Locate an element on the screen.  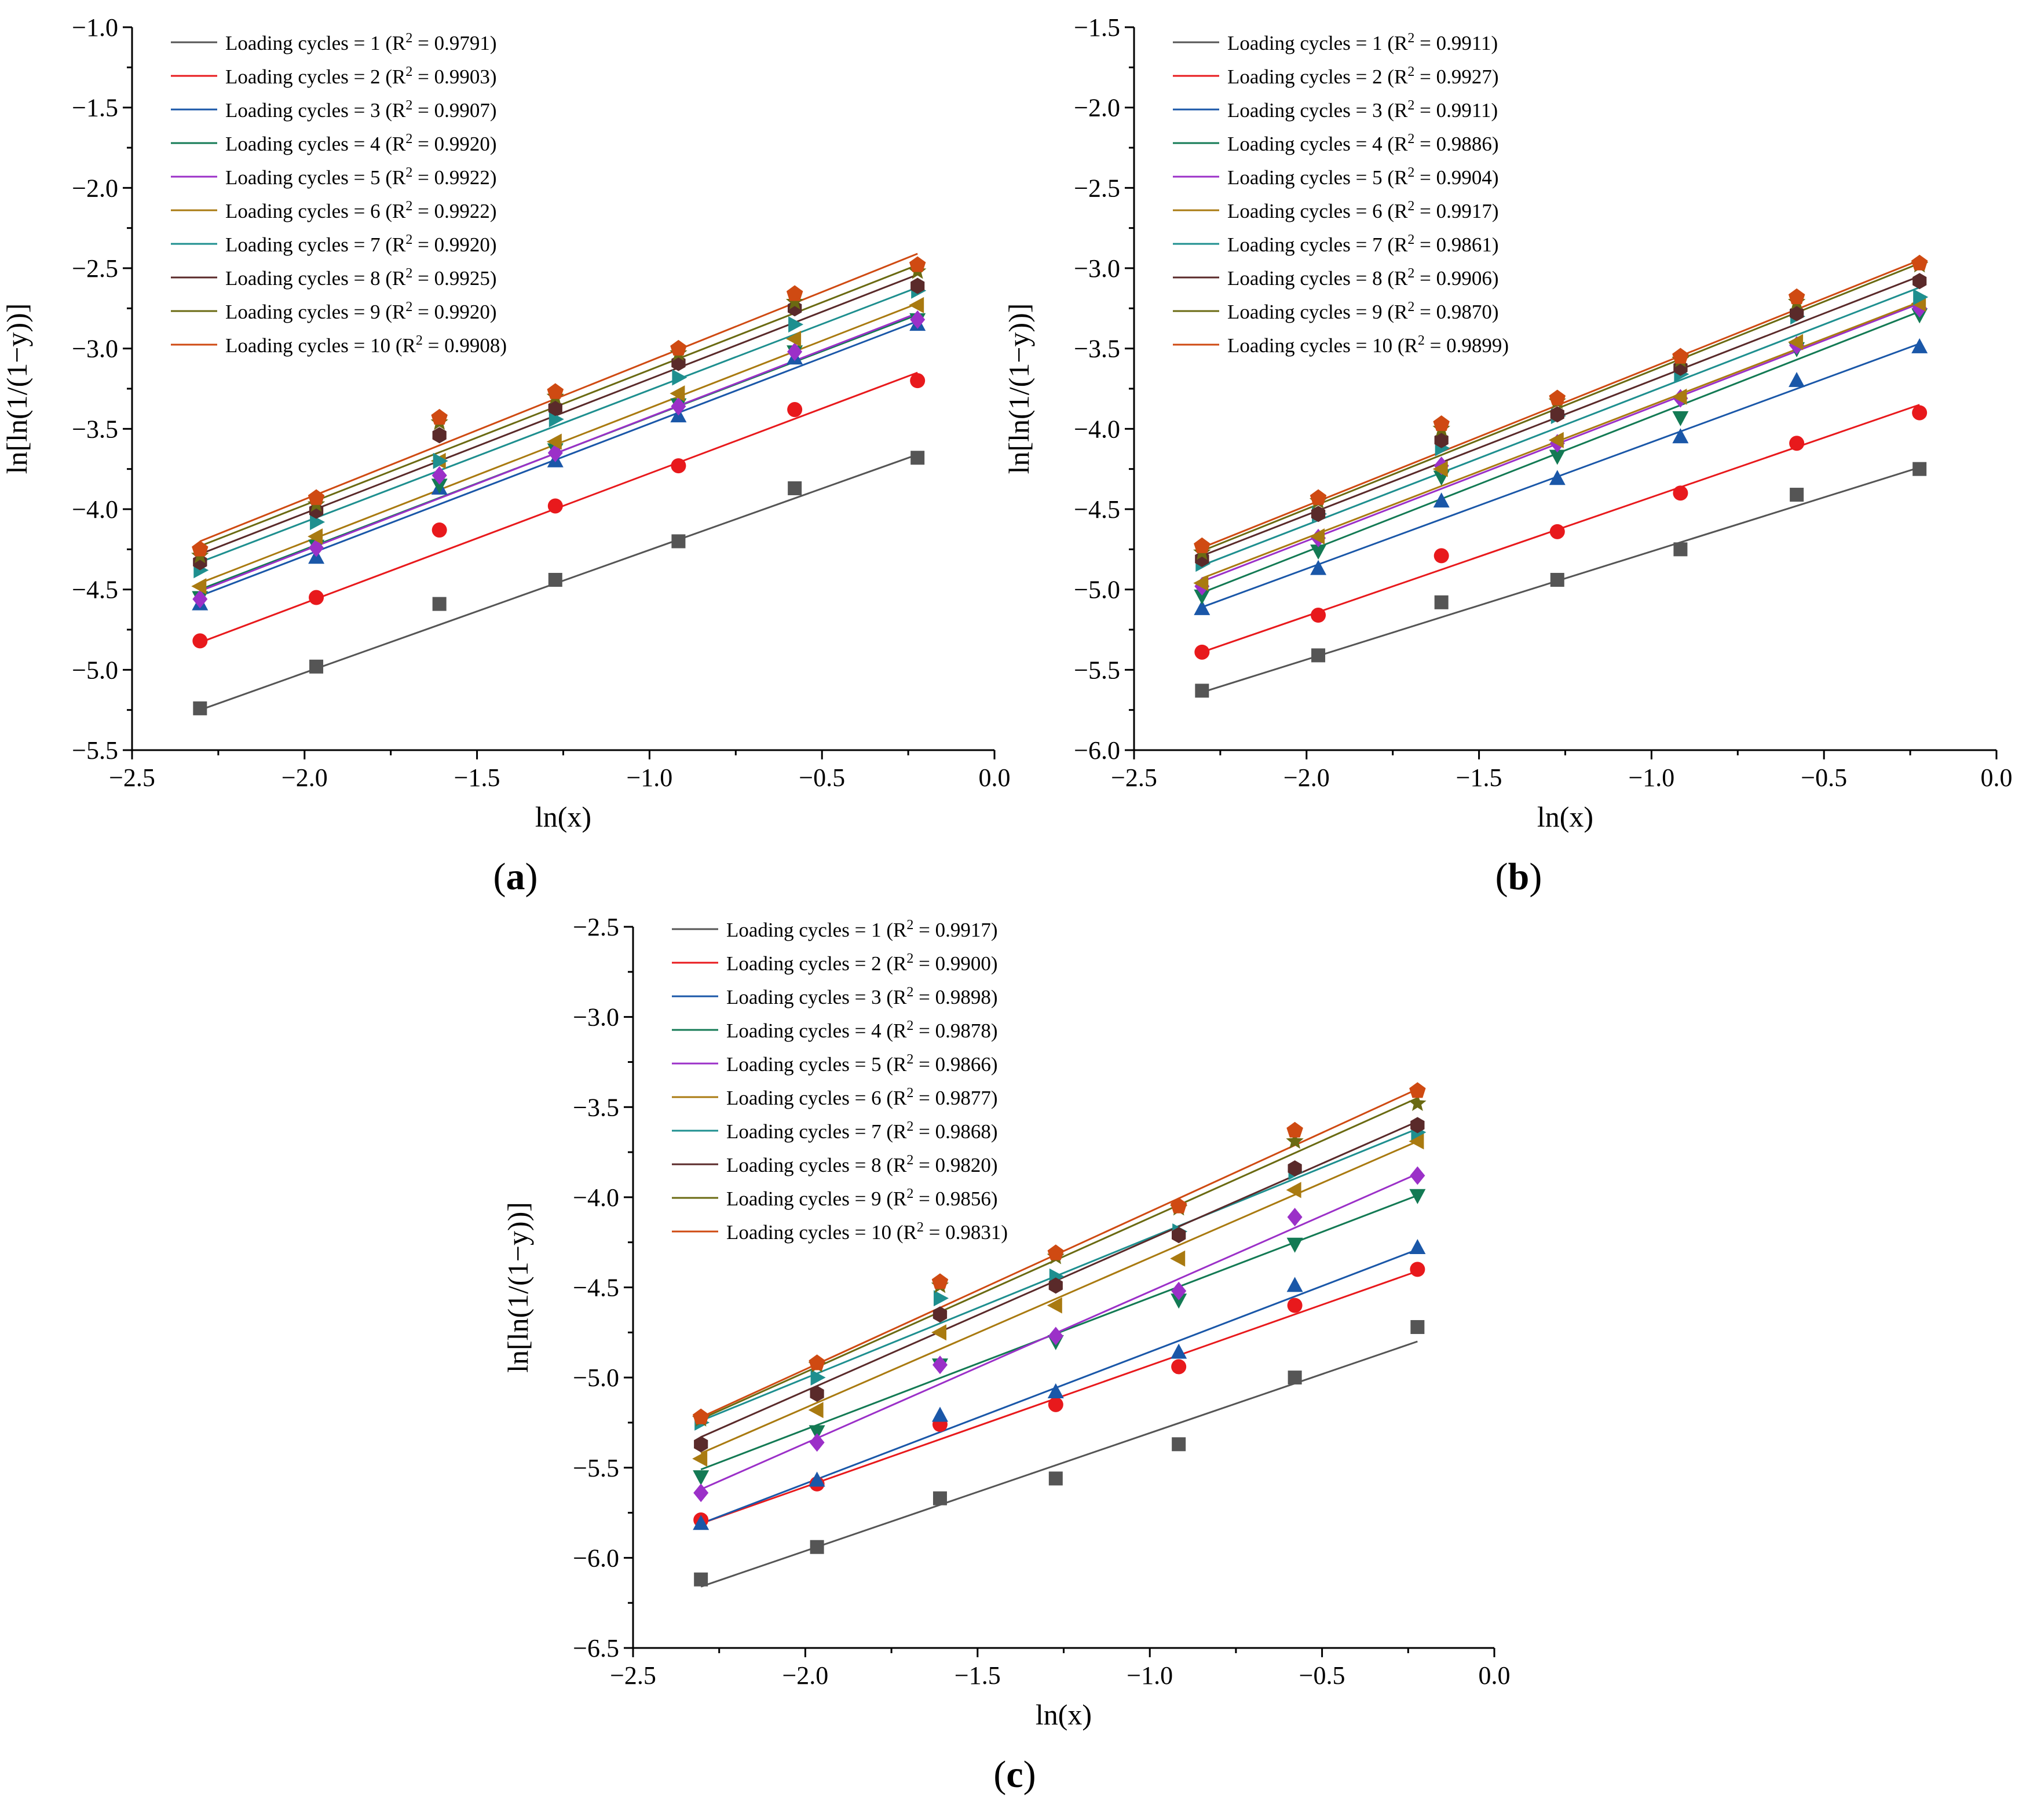
legend-entry-cycles-4: Loading cycles = 4 (R2 = 0.9920) is located at coordinates (361, 143).